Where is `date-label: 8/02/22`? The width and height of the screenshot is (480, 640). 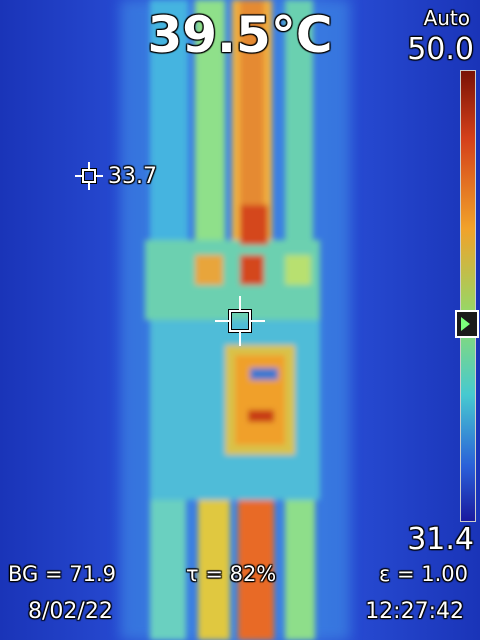
date-label: 8/02/22 is located at coordinates (70, 611).